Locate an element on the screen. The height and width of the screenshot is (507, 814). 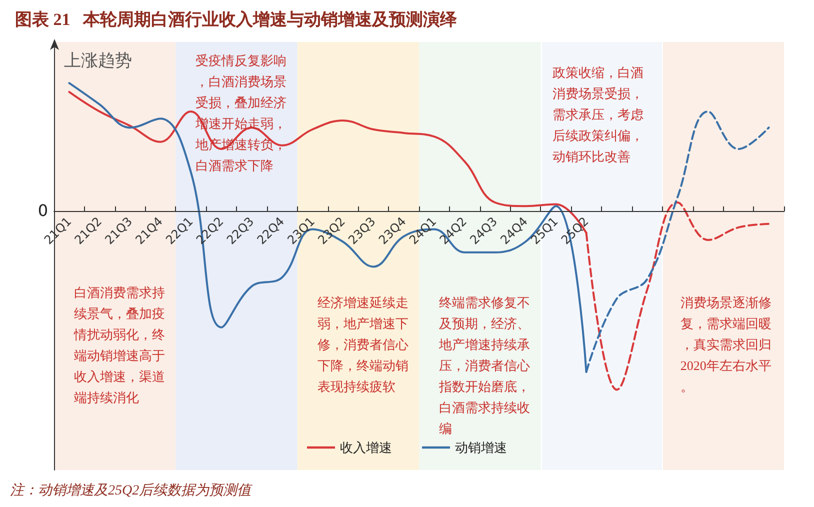
band-label: 终端需求修复不及预期，经济、地产增速持续承压，消费者信心指数开始磨底，白酒需求持续收编 is located at coordinates (484, 365).